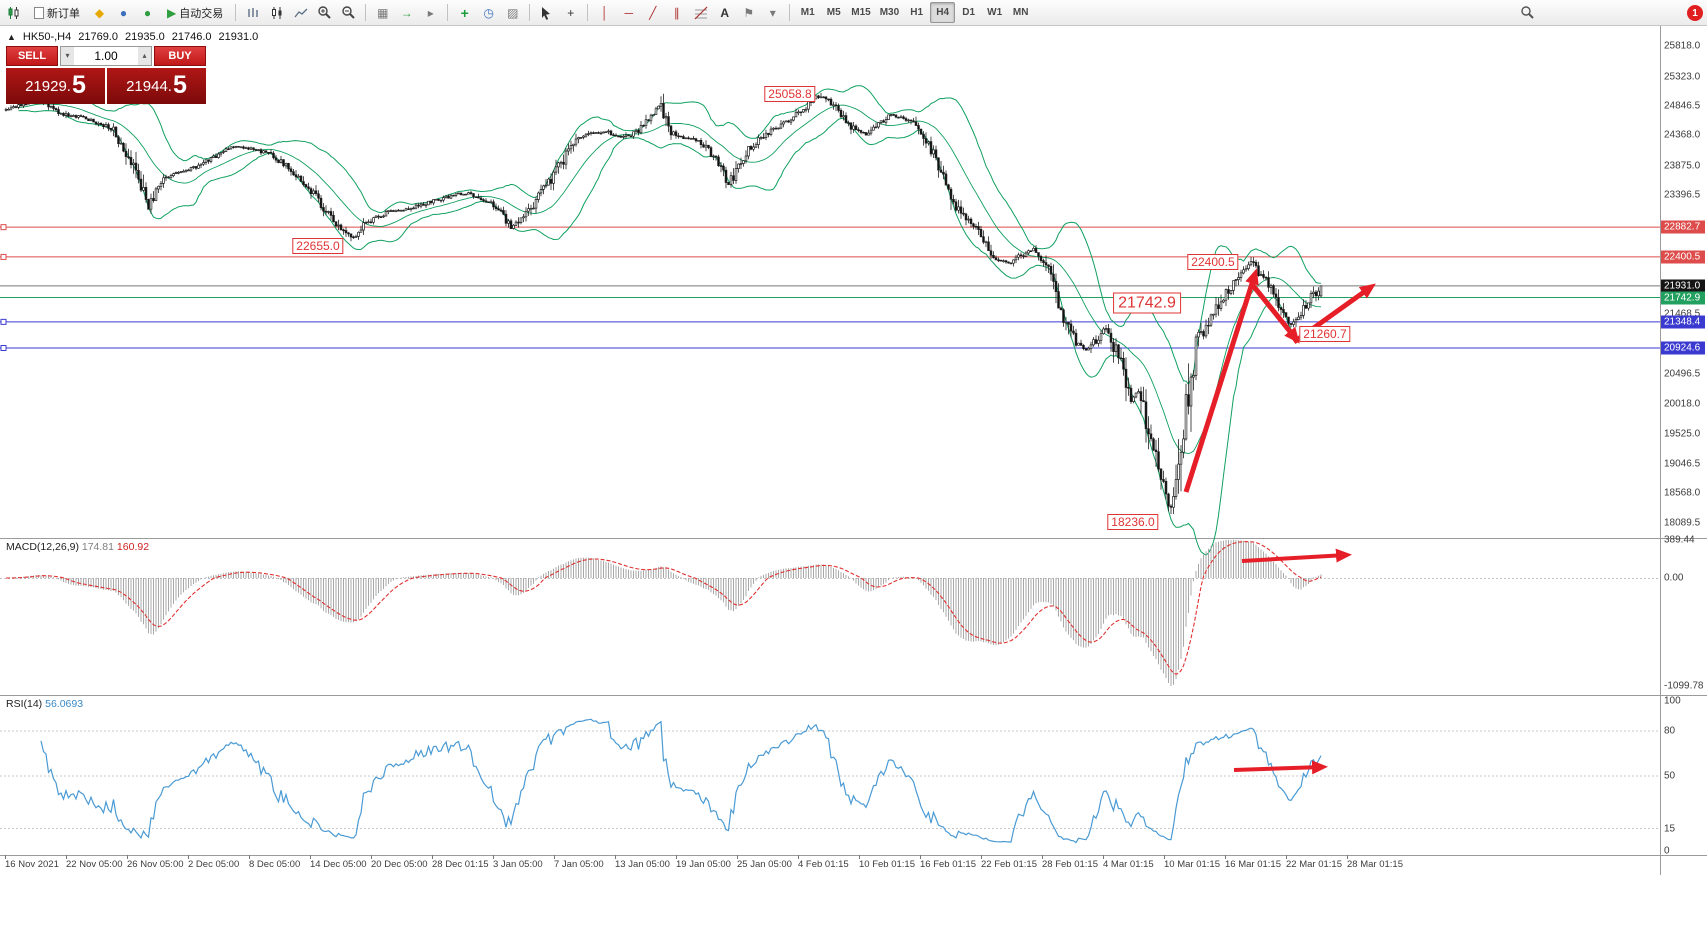 This screenshot has height=947, width=1707. Describe the element at coordinates (191, 37) in the screenshot. I see `ohlc-low: 21746.0` at that location.